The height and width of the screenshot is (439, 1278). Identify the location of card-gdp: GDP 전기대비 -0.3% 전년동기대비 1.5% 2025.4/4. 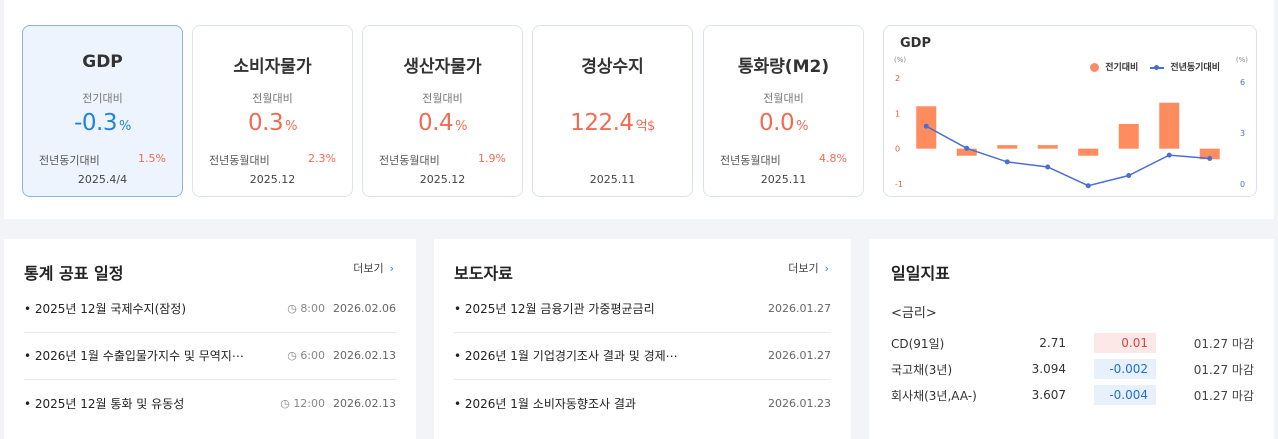
(102, 111).